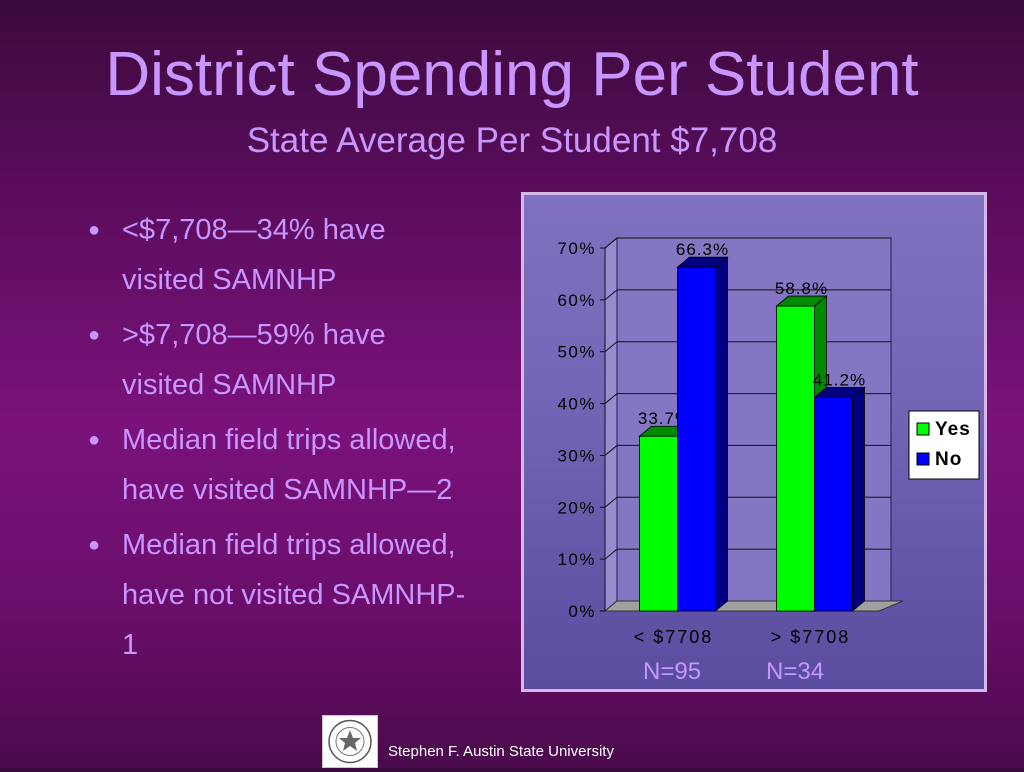  Describe the element at coordinates (674, 637) in the screenshot. I see `x-tick-label: < $7708` at that location.